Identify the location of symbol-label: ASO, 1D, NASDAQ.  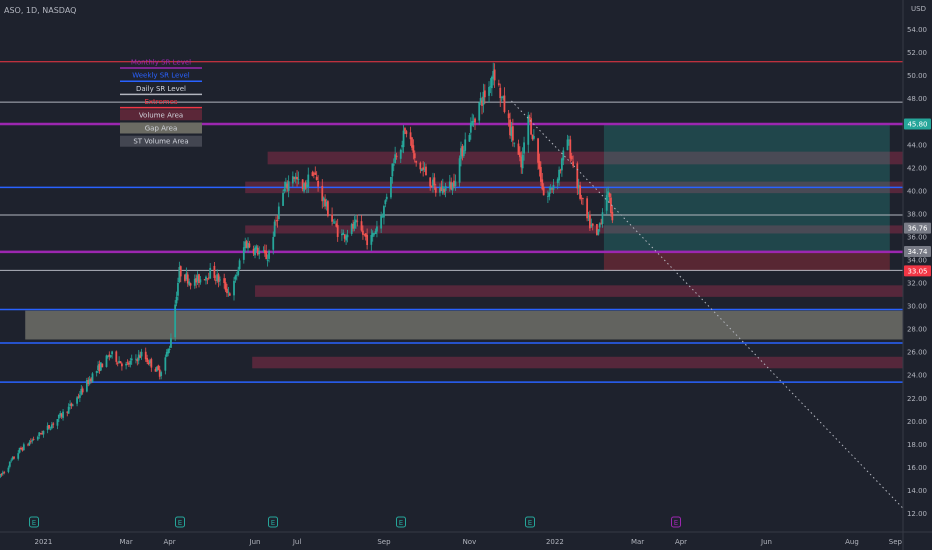
(40, 10).